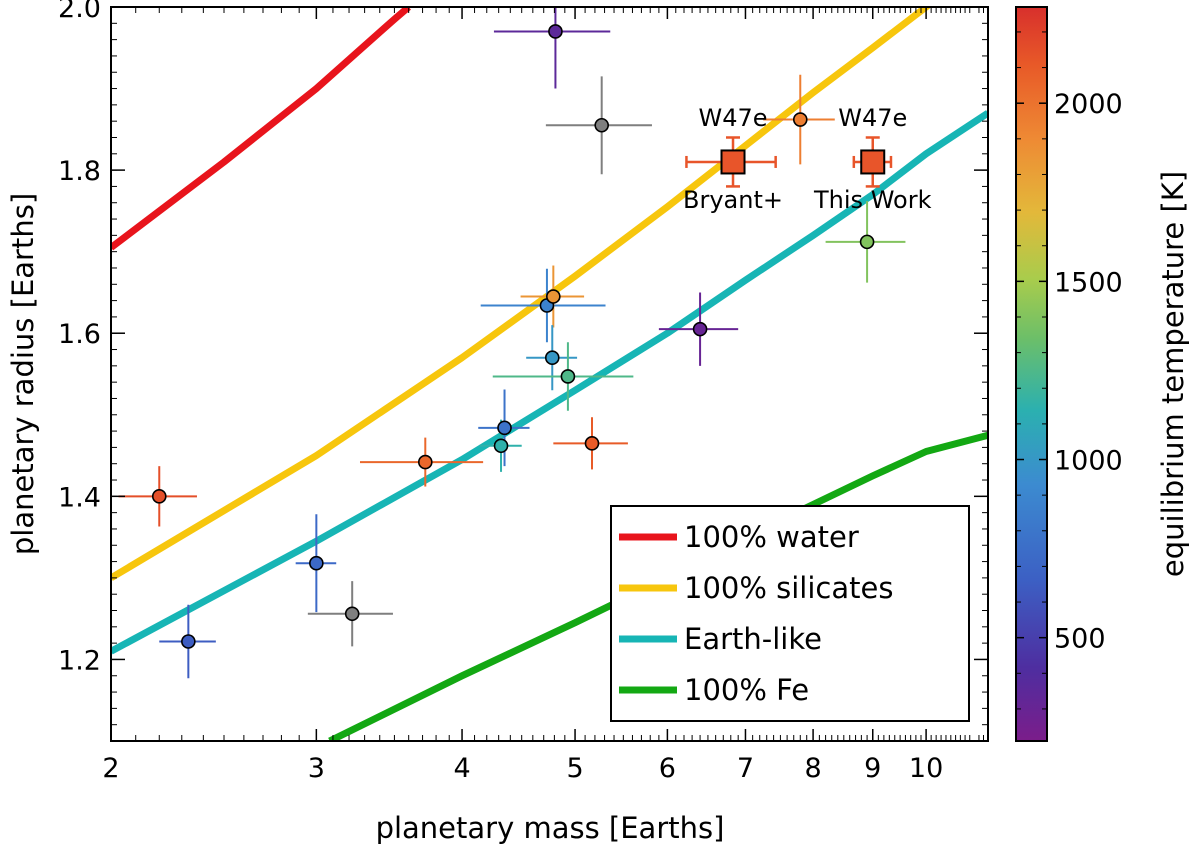  I want to click on colorbar: 500 1000 1500 2000, so click(1069, 374).